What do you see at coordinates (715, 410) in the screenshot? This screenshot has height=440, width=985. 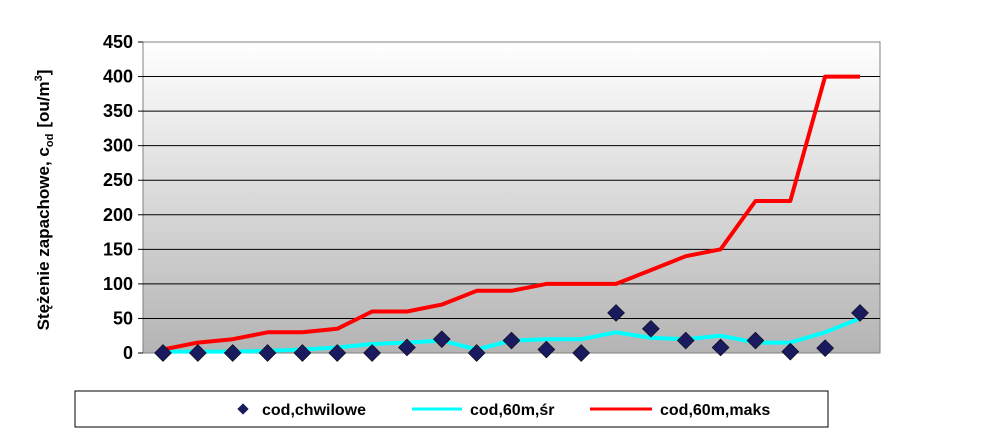 I see `legend-label-cod-60m-maks: cod,60m,maks` at bounding box center [715, 410].